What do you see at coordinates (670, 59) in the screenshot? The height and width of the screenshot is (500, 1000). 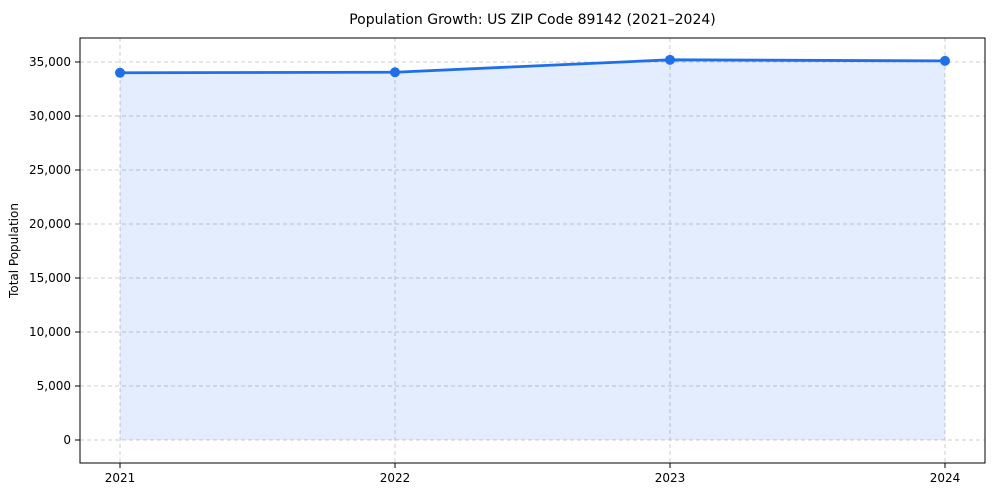 I see `data-point-2023` at bounding box center [670, 59].